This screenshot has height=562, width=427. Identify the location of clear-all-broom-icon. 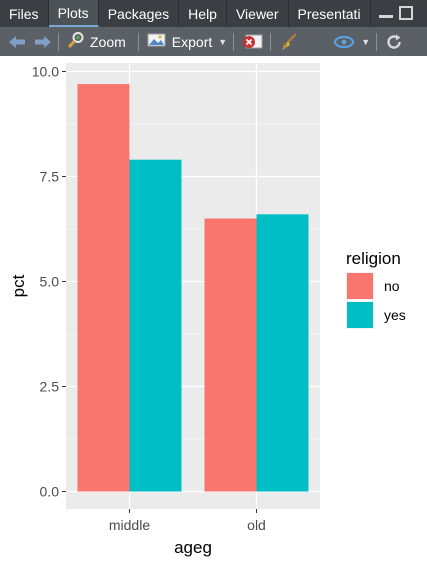
(289, 42).